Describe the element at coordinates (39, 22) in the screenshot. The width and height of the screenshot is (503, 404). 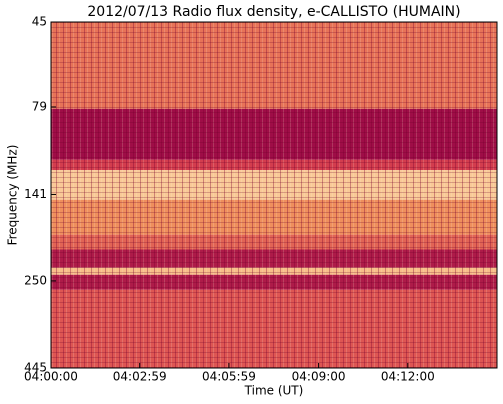
I see `y-tick-label: 45` at that location.